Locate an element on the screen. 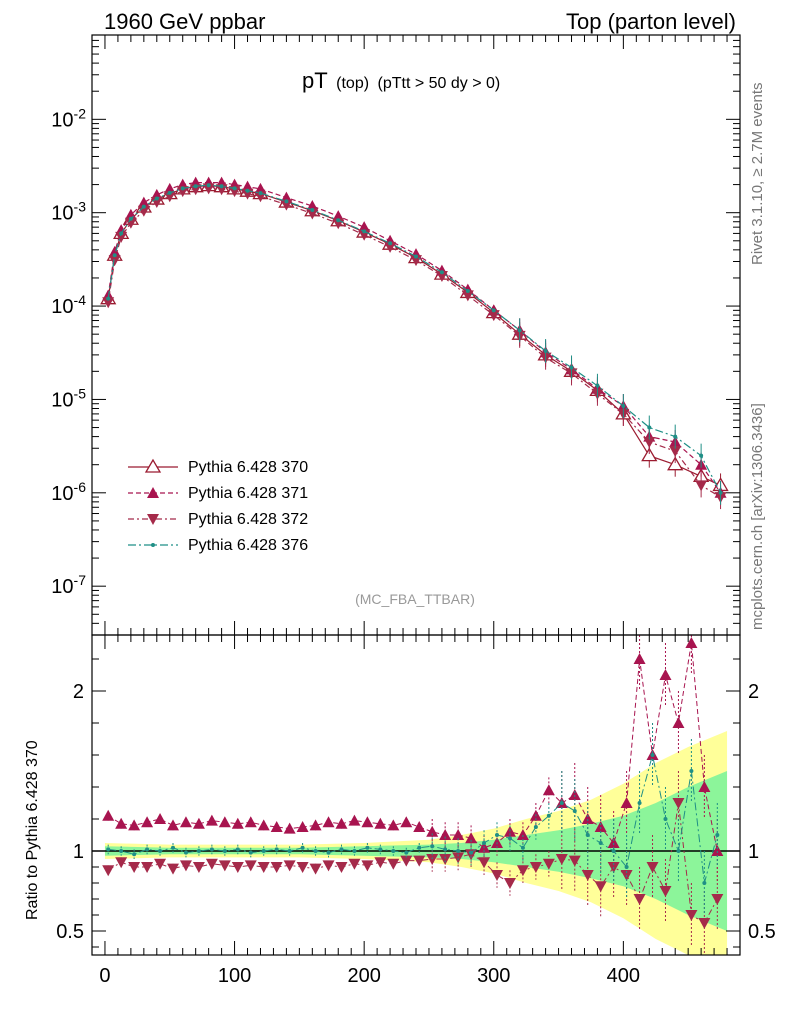 This screenshot has width=786, height=1024. plot-title: pT (top) (pTtt > 50 dy > 0) is located at coordinates (401, 80).